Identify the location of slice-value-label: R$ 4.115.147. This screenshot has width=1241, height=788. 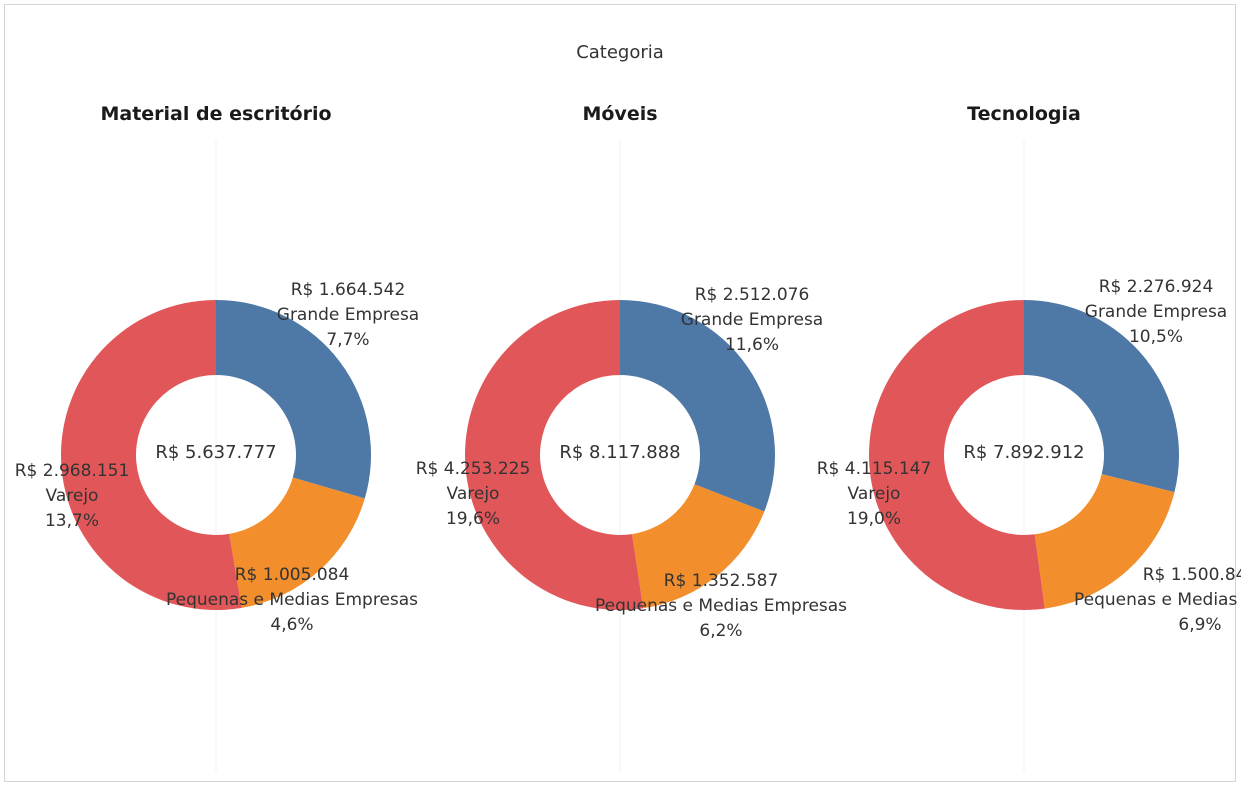
(874, 469).